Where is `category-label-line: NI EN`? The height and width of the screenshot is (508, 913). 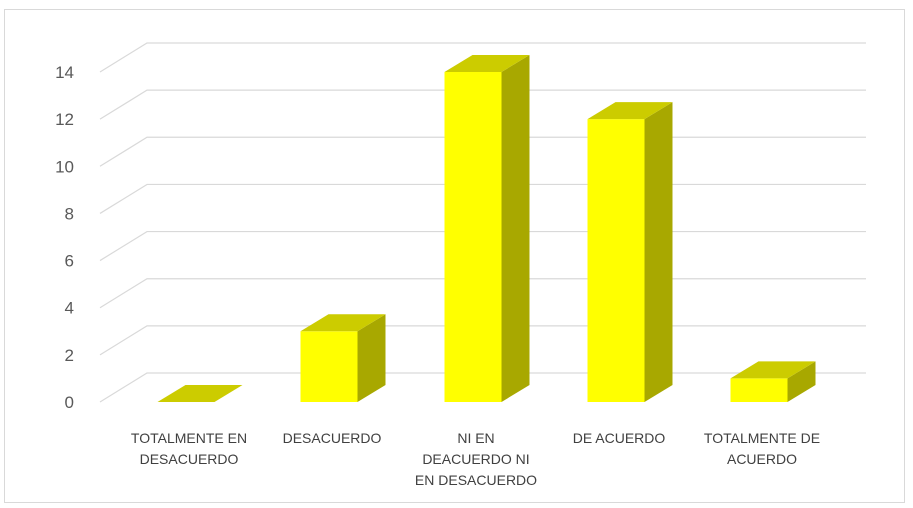
category-label-line: NI EN is located at coordinates (475, 438).